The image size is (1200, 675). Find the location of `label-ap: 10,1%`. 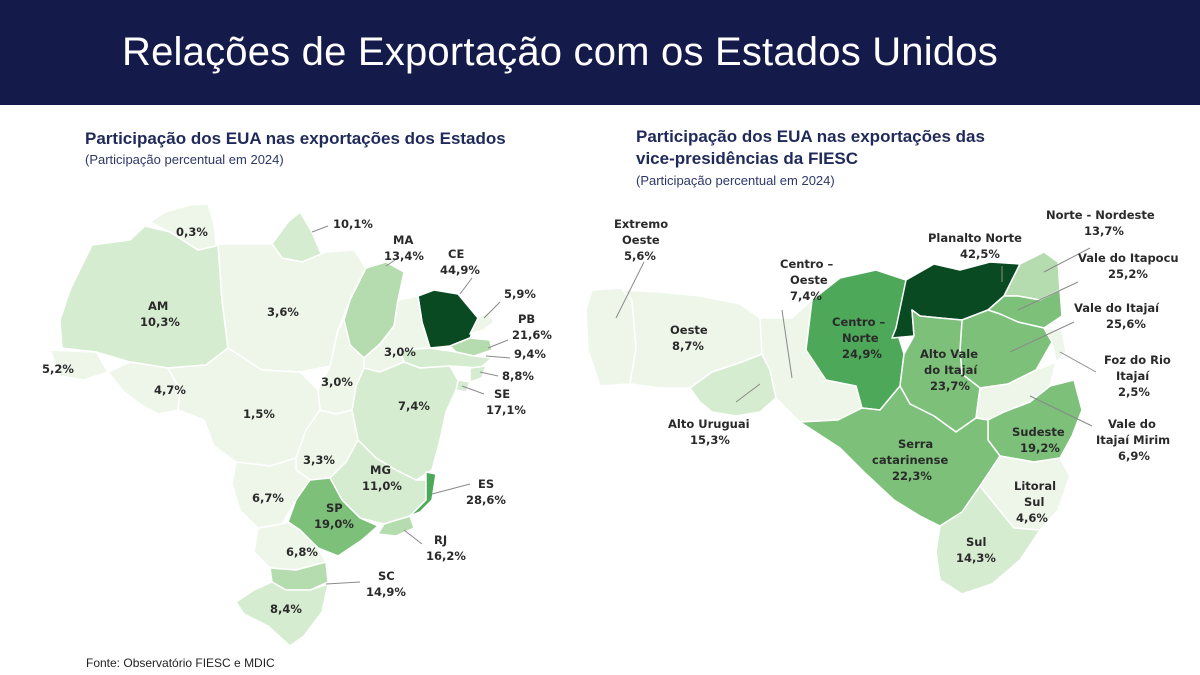

label-ap: 10,1% is located at coordinates (353, 224).